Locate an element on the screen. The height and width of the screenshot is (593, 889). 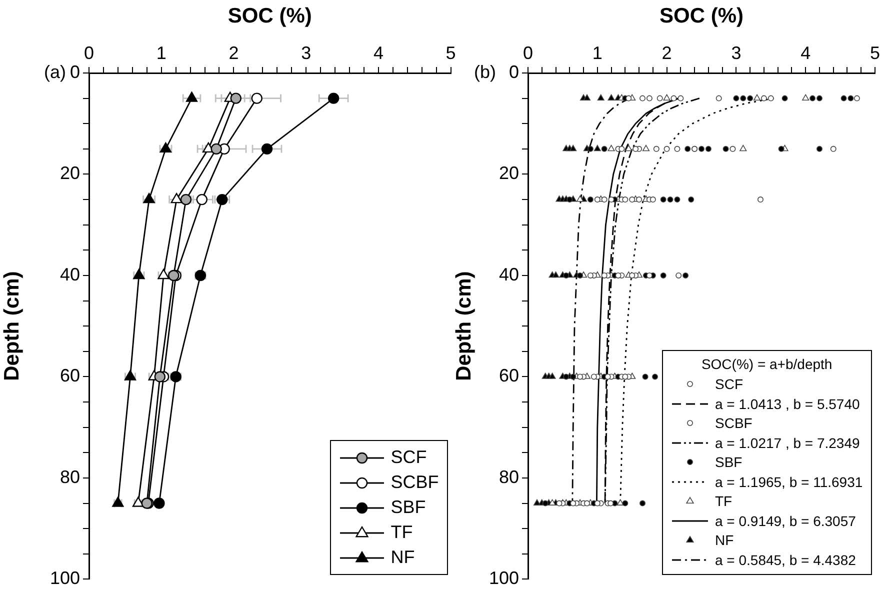
legend-label: a = 1.0217 , b = 7.2349 is located at coordinates (787, 442).